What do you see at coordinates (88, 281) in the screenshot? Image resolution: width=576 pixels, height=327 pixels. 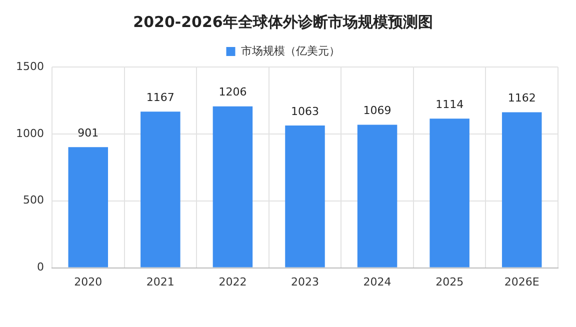 I see `x-tick-label: 2020` at bounding box center [88, 281].